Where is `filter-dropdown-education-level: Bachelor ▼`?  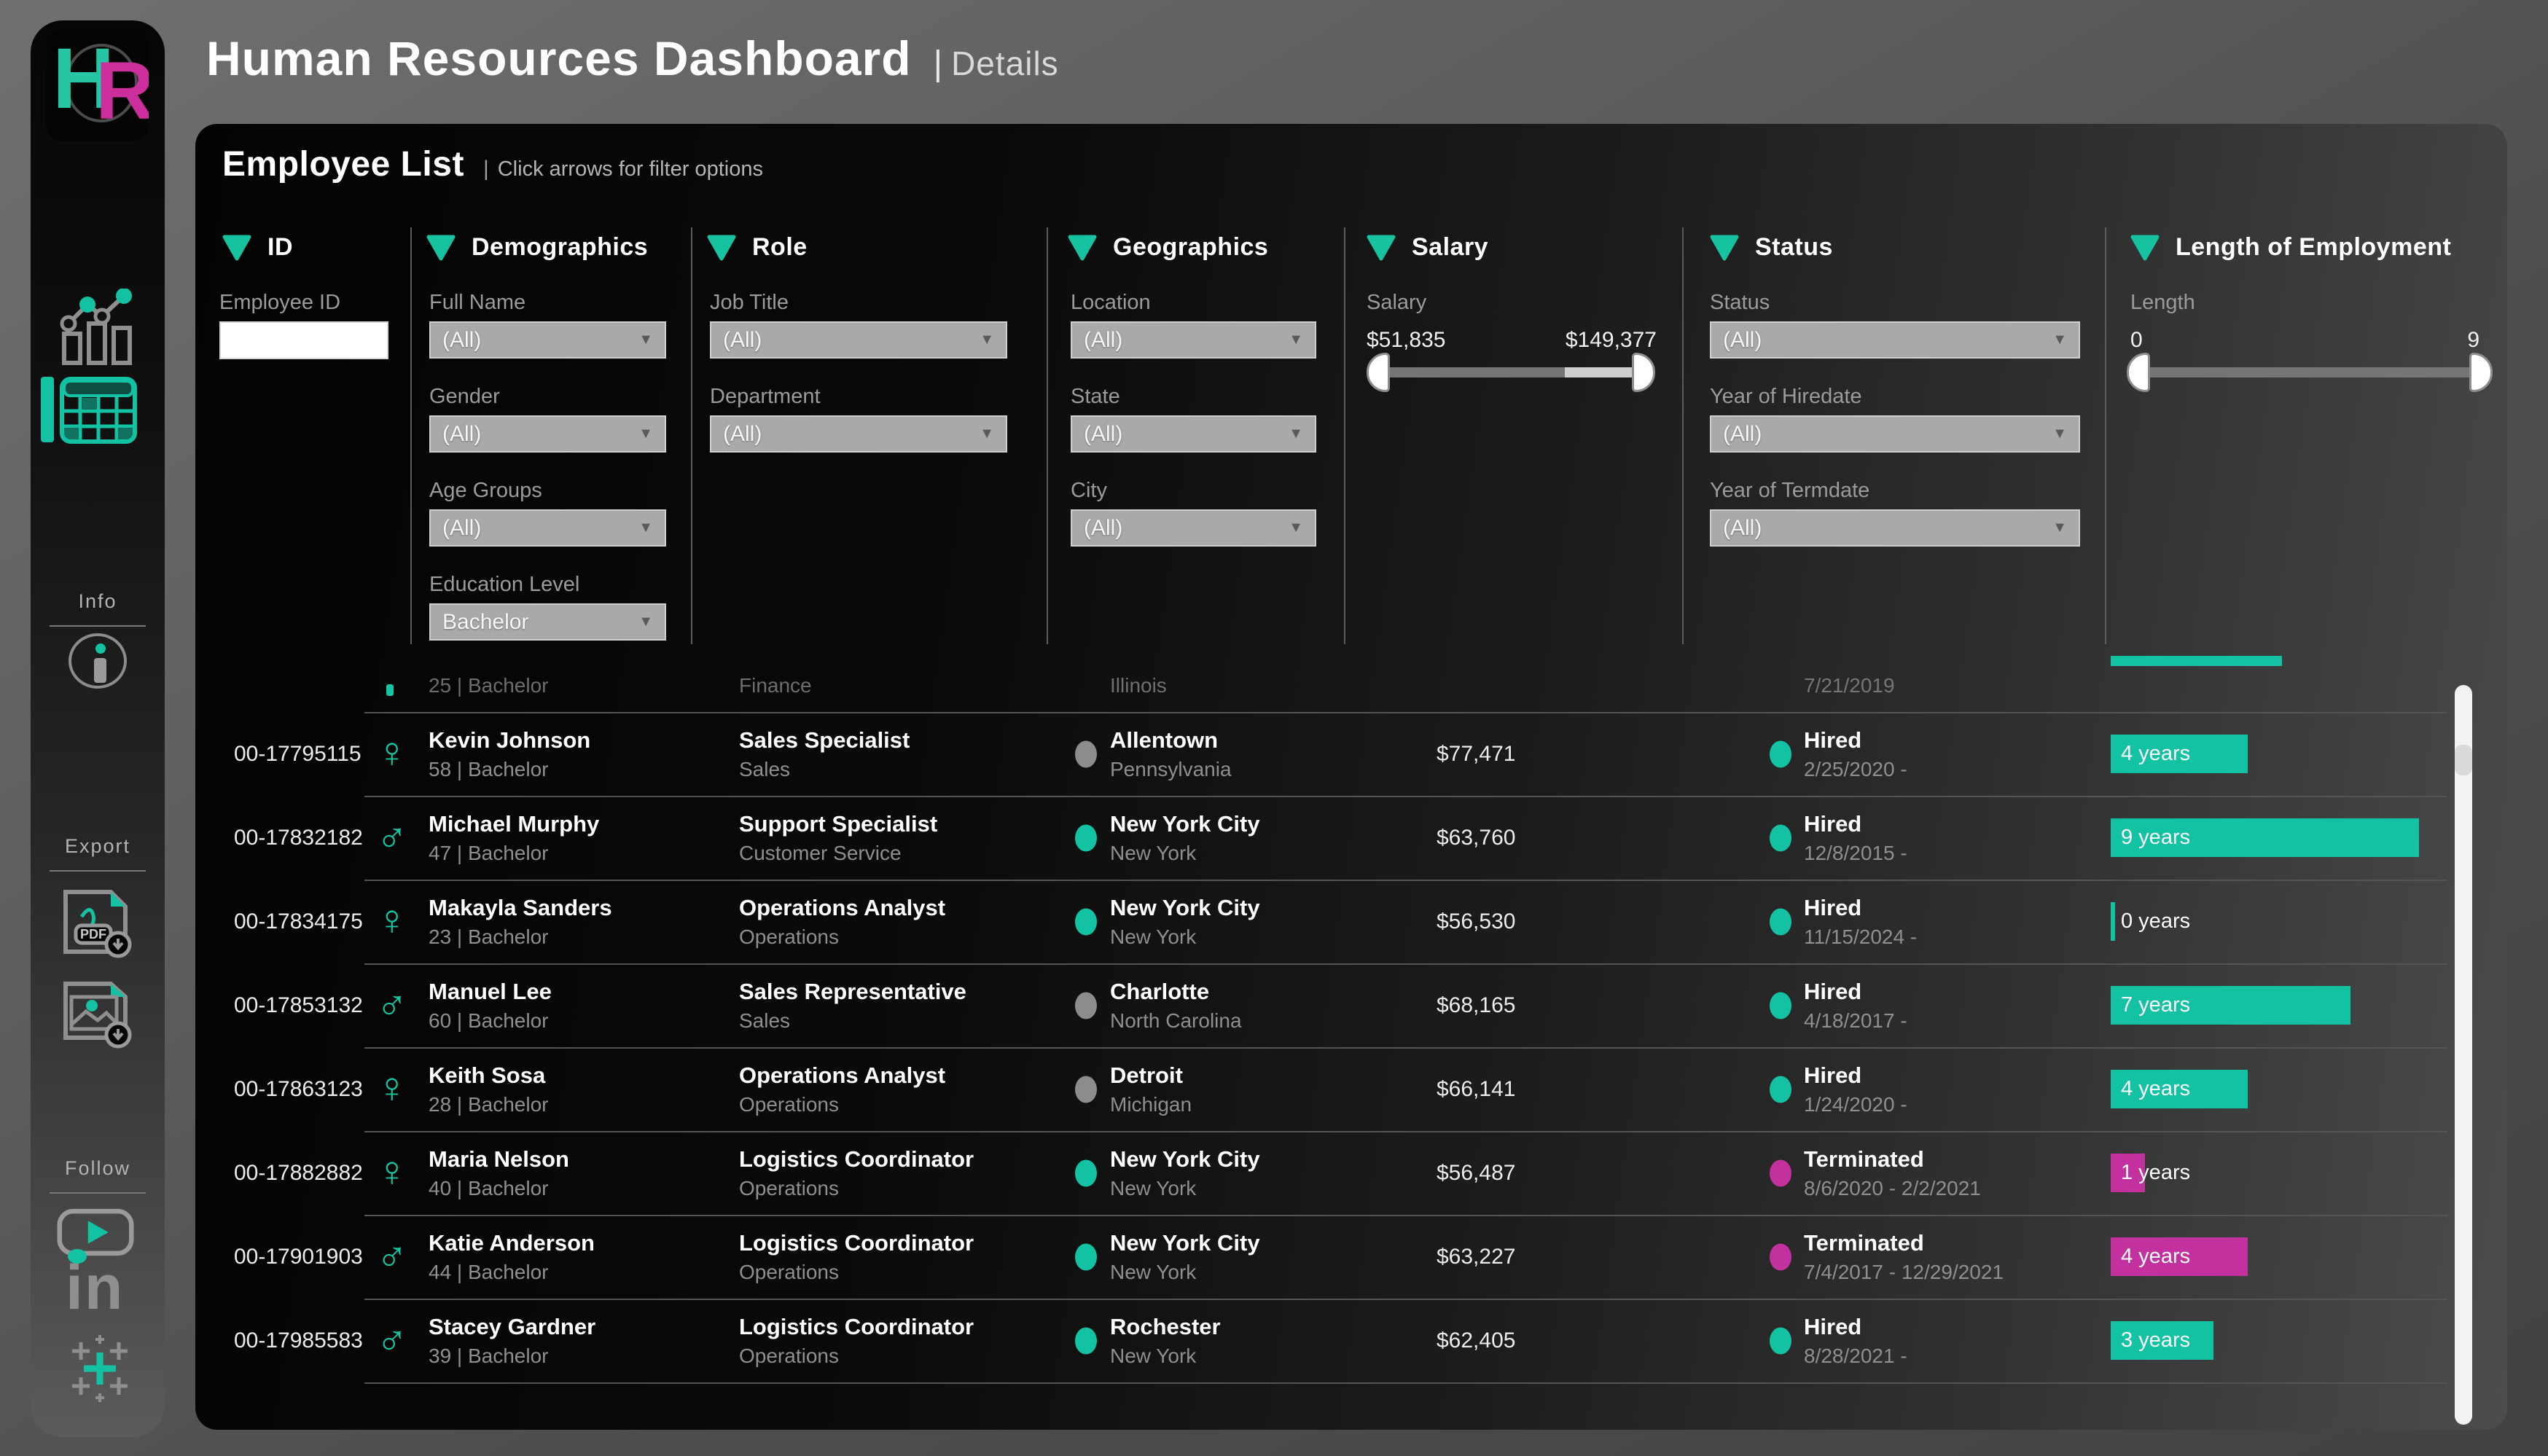
filter-dropdown-education-level: Bachelor ▼ is located at coordinates (547, 622).